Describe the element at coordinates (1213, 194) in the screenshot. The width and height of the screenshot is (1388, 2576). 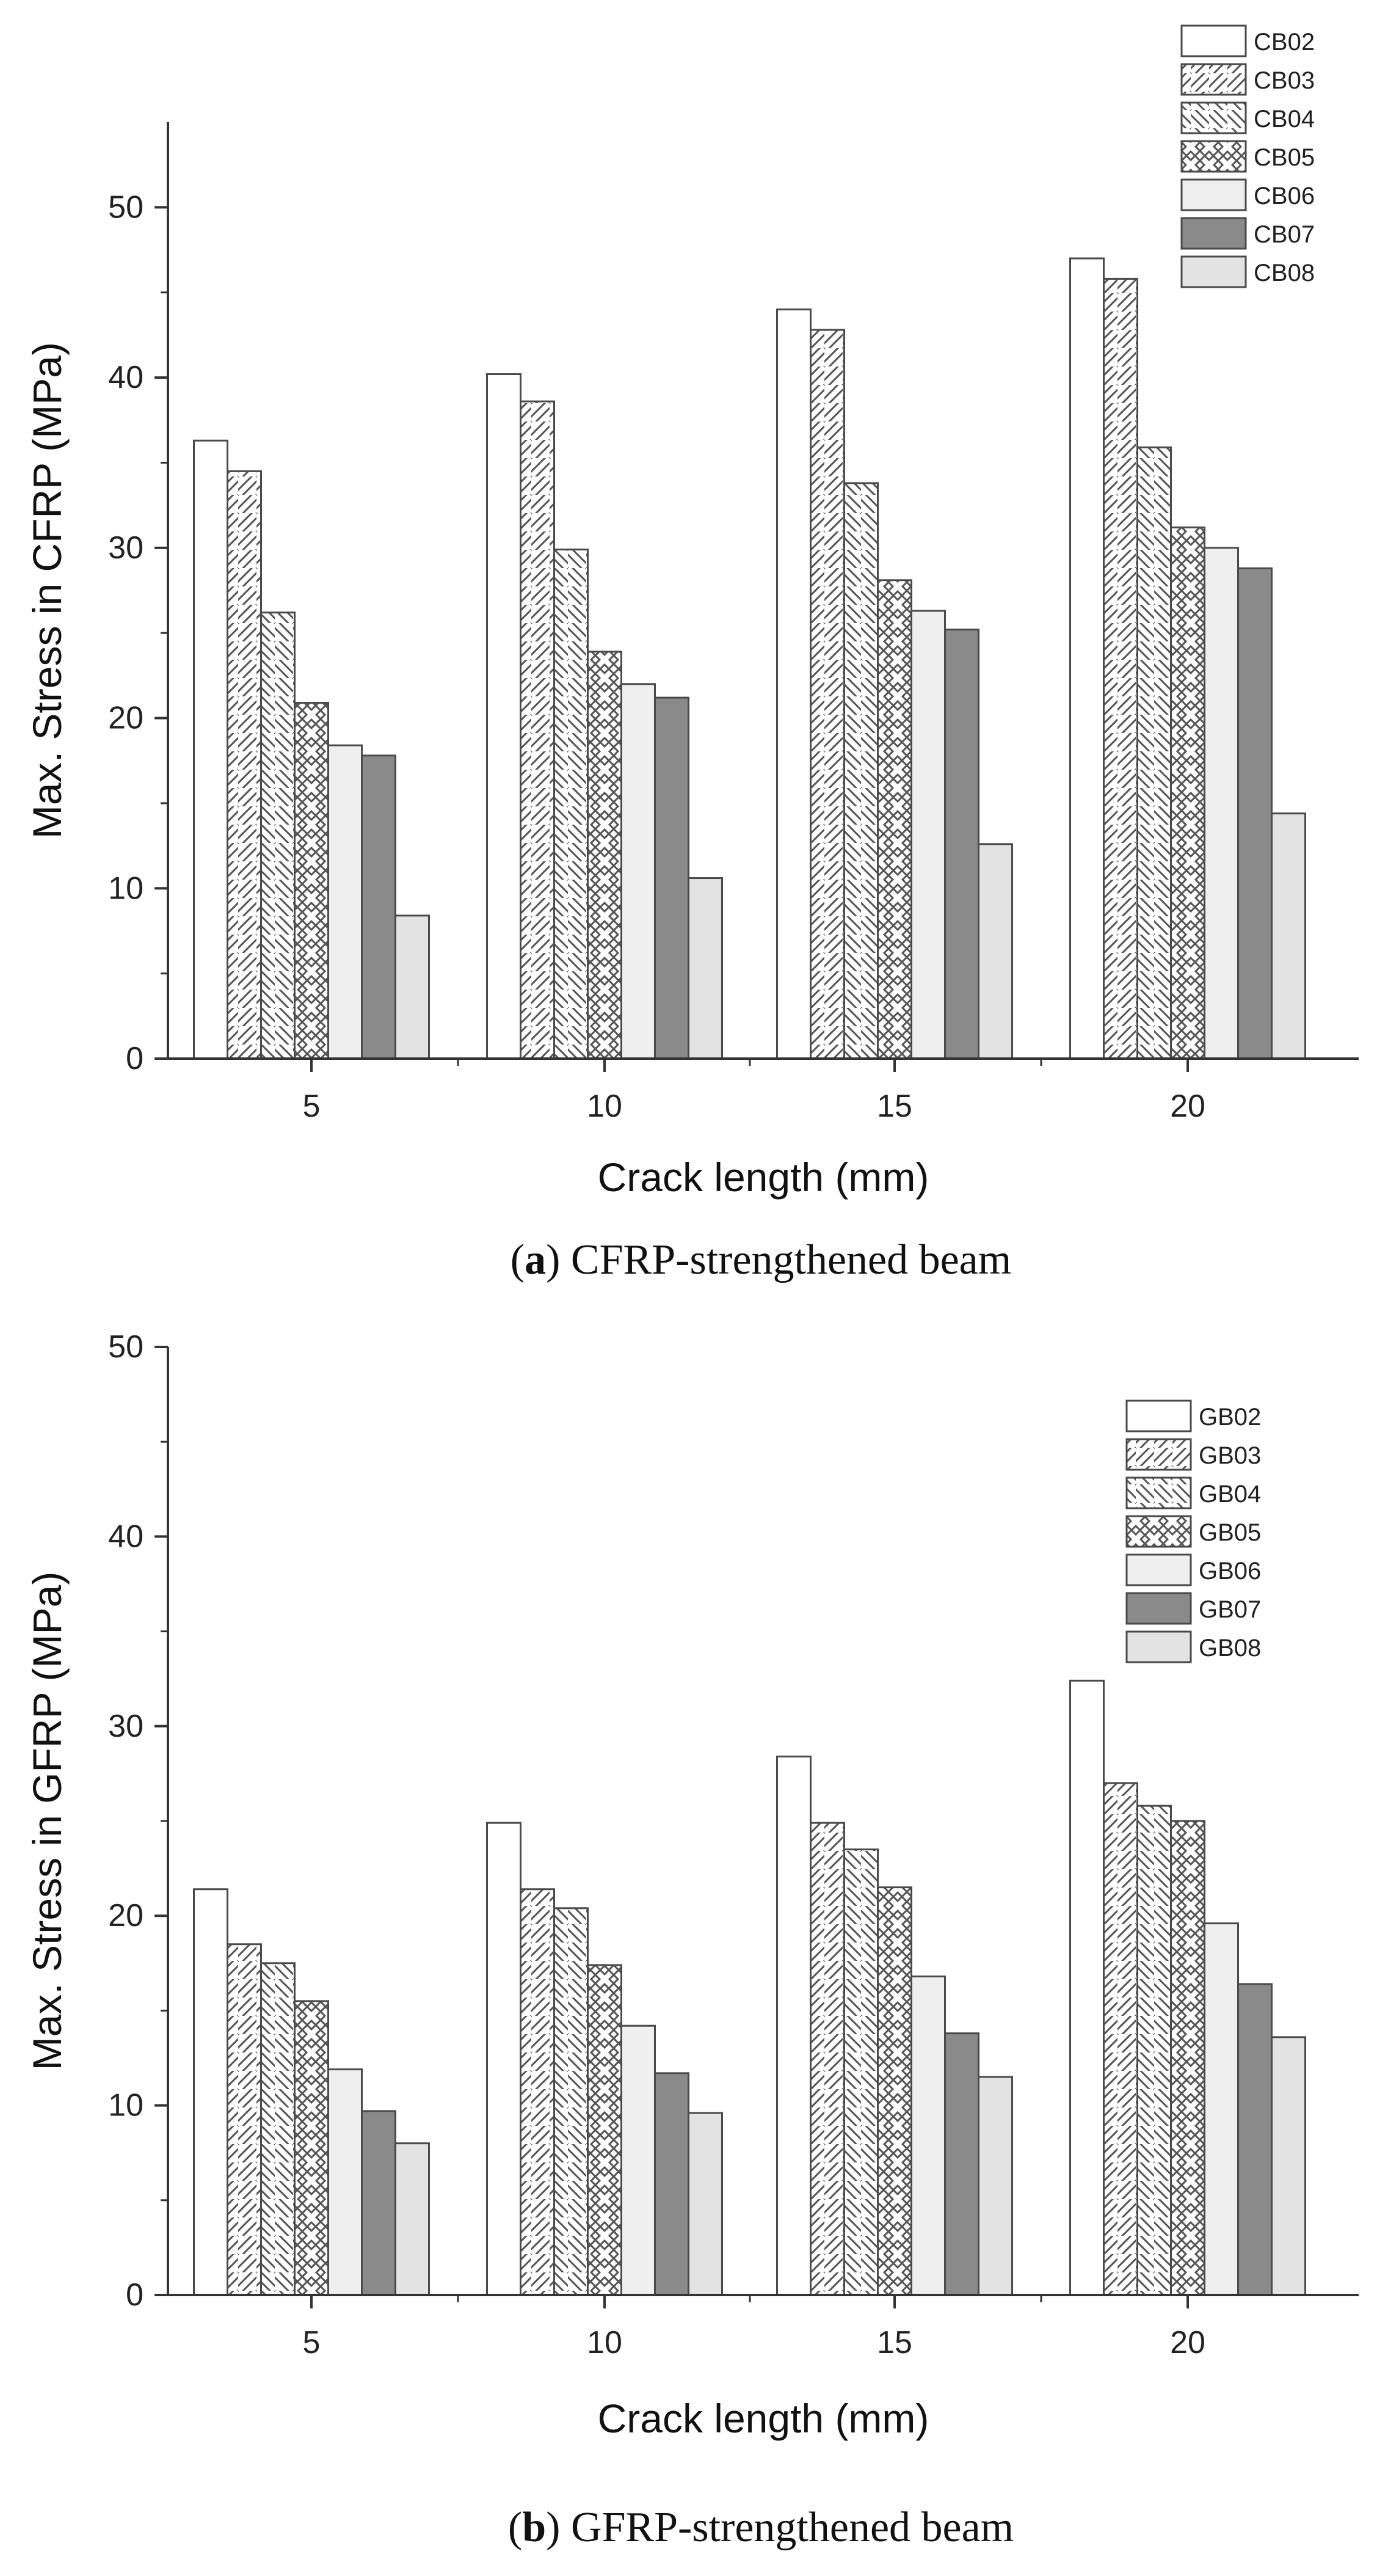
I see `legend-swatch-cb06` at that location.